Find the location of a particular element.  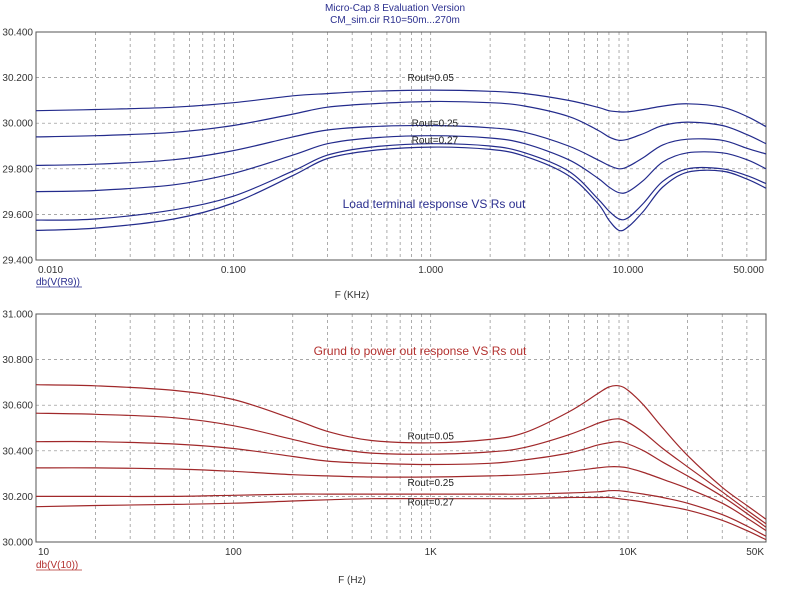

bottom-x-tick-label: 10 is located at coordinates (44, 552).